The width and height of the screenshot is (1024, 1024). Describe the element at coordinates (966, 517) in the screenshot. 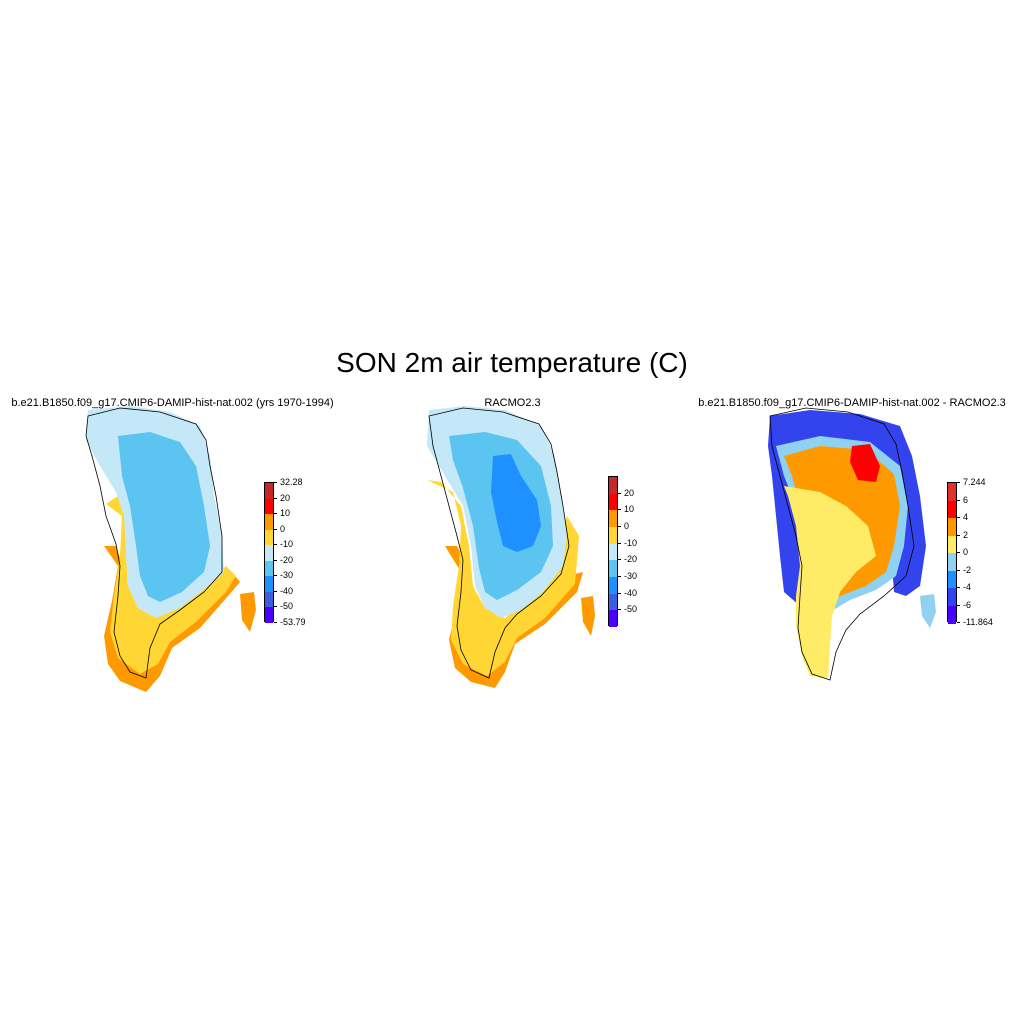

I see `colorbar-label: 4` at that location.